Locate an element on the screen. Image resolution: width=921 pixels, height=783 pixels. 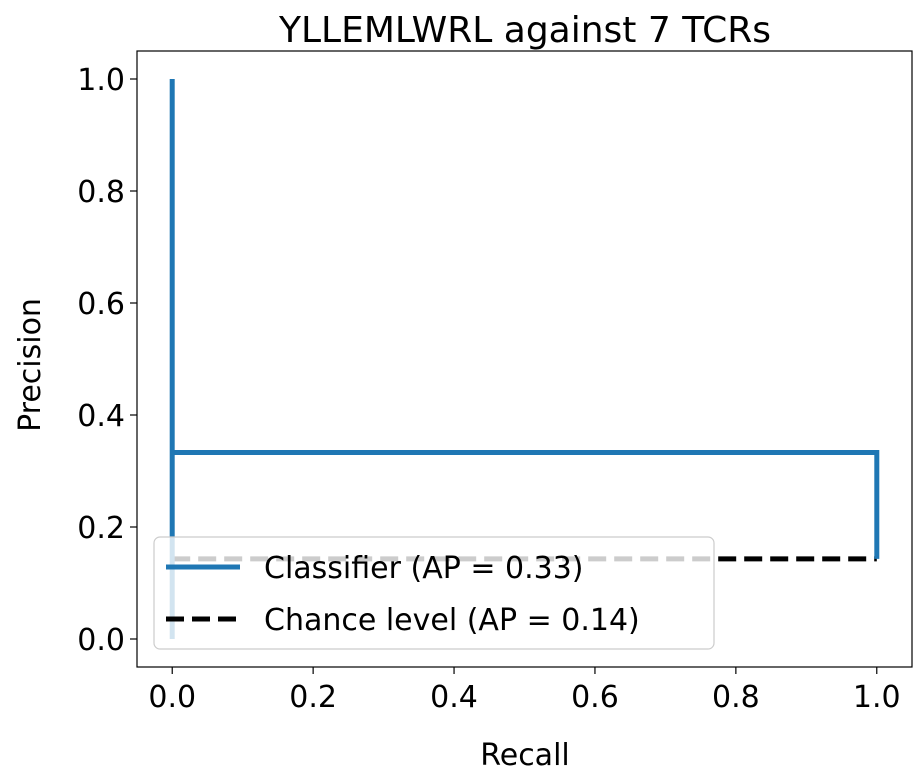
x-axis-title: Recall is located at coordinates (525, 755).